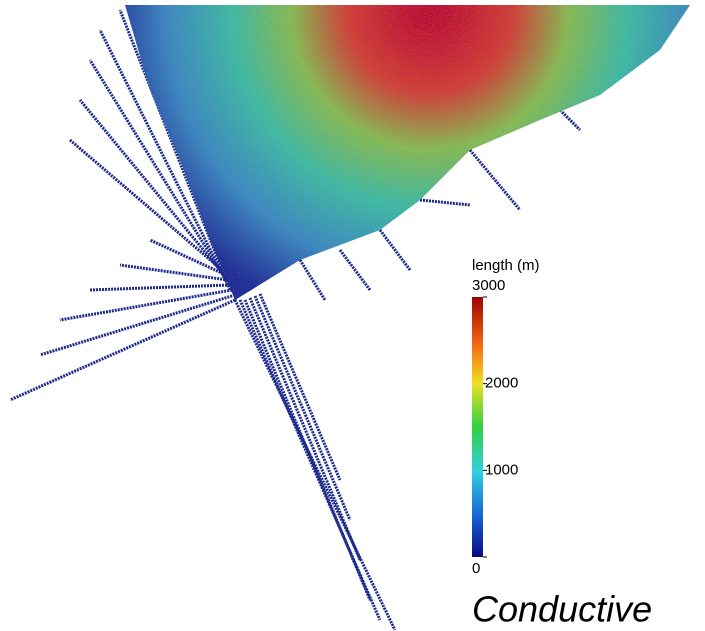  Describe the element at coordinates (501, 383) in the screenshot. I see `colorbar-tick-label: 2000` at that location.